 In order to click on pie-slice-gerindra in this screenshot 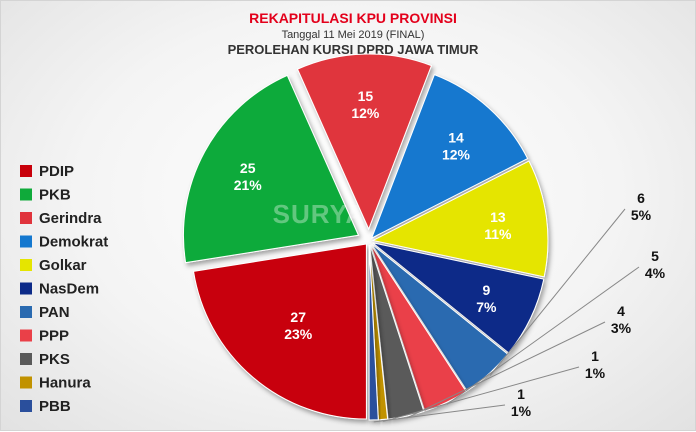, I will do `click(364, 142)`.